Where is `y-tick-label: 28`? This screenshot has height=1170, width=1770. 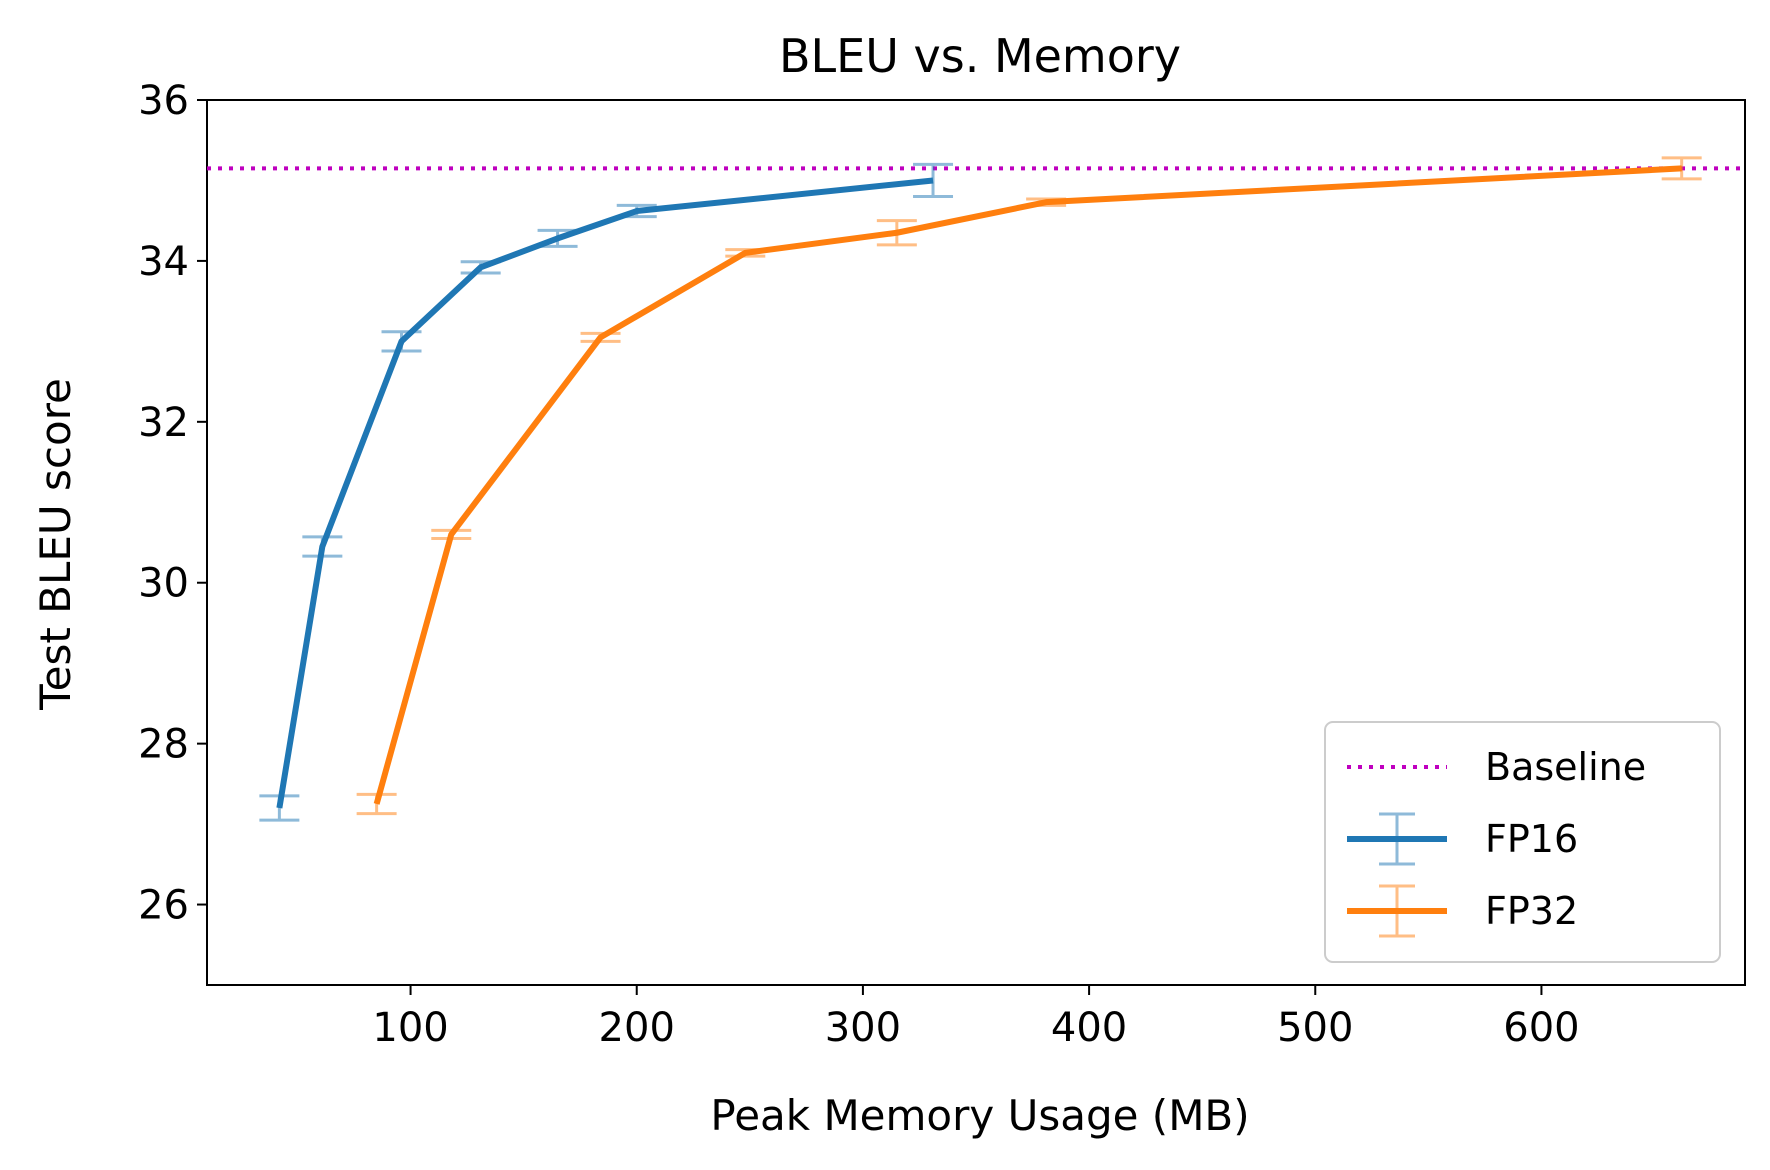 y-tick-label: 28 is located at coordinates (163, 745).